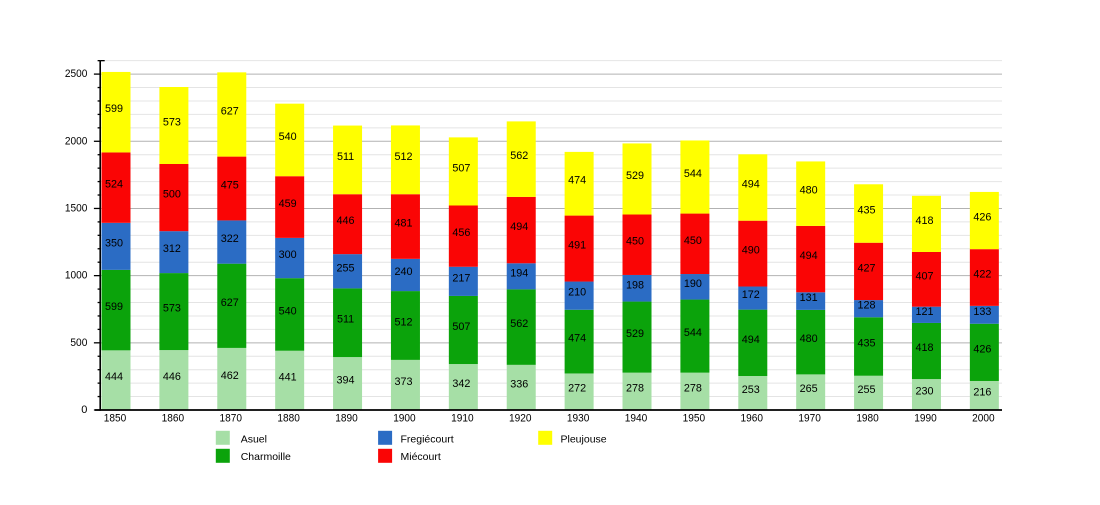 The width and height of the screenshot is (1100, 505). I want to click on svg-text: 312, so click(172, 249).